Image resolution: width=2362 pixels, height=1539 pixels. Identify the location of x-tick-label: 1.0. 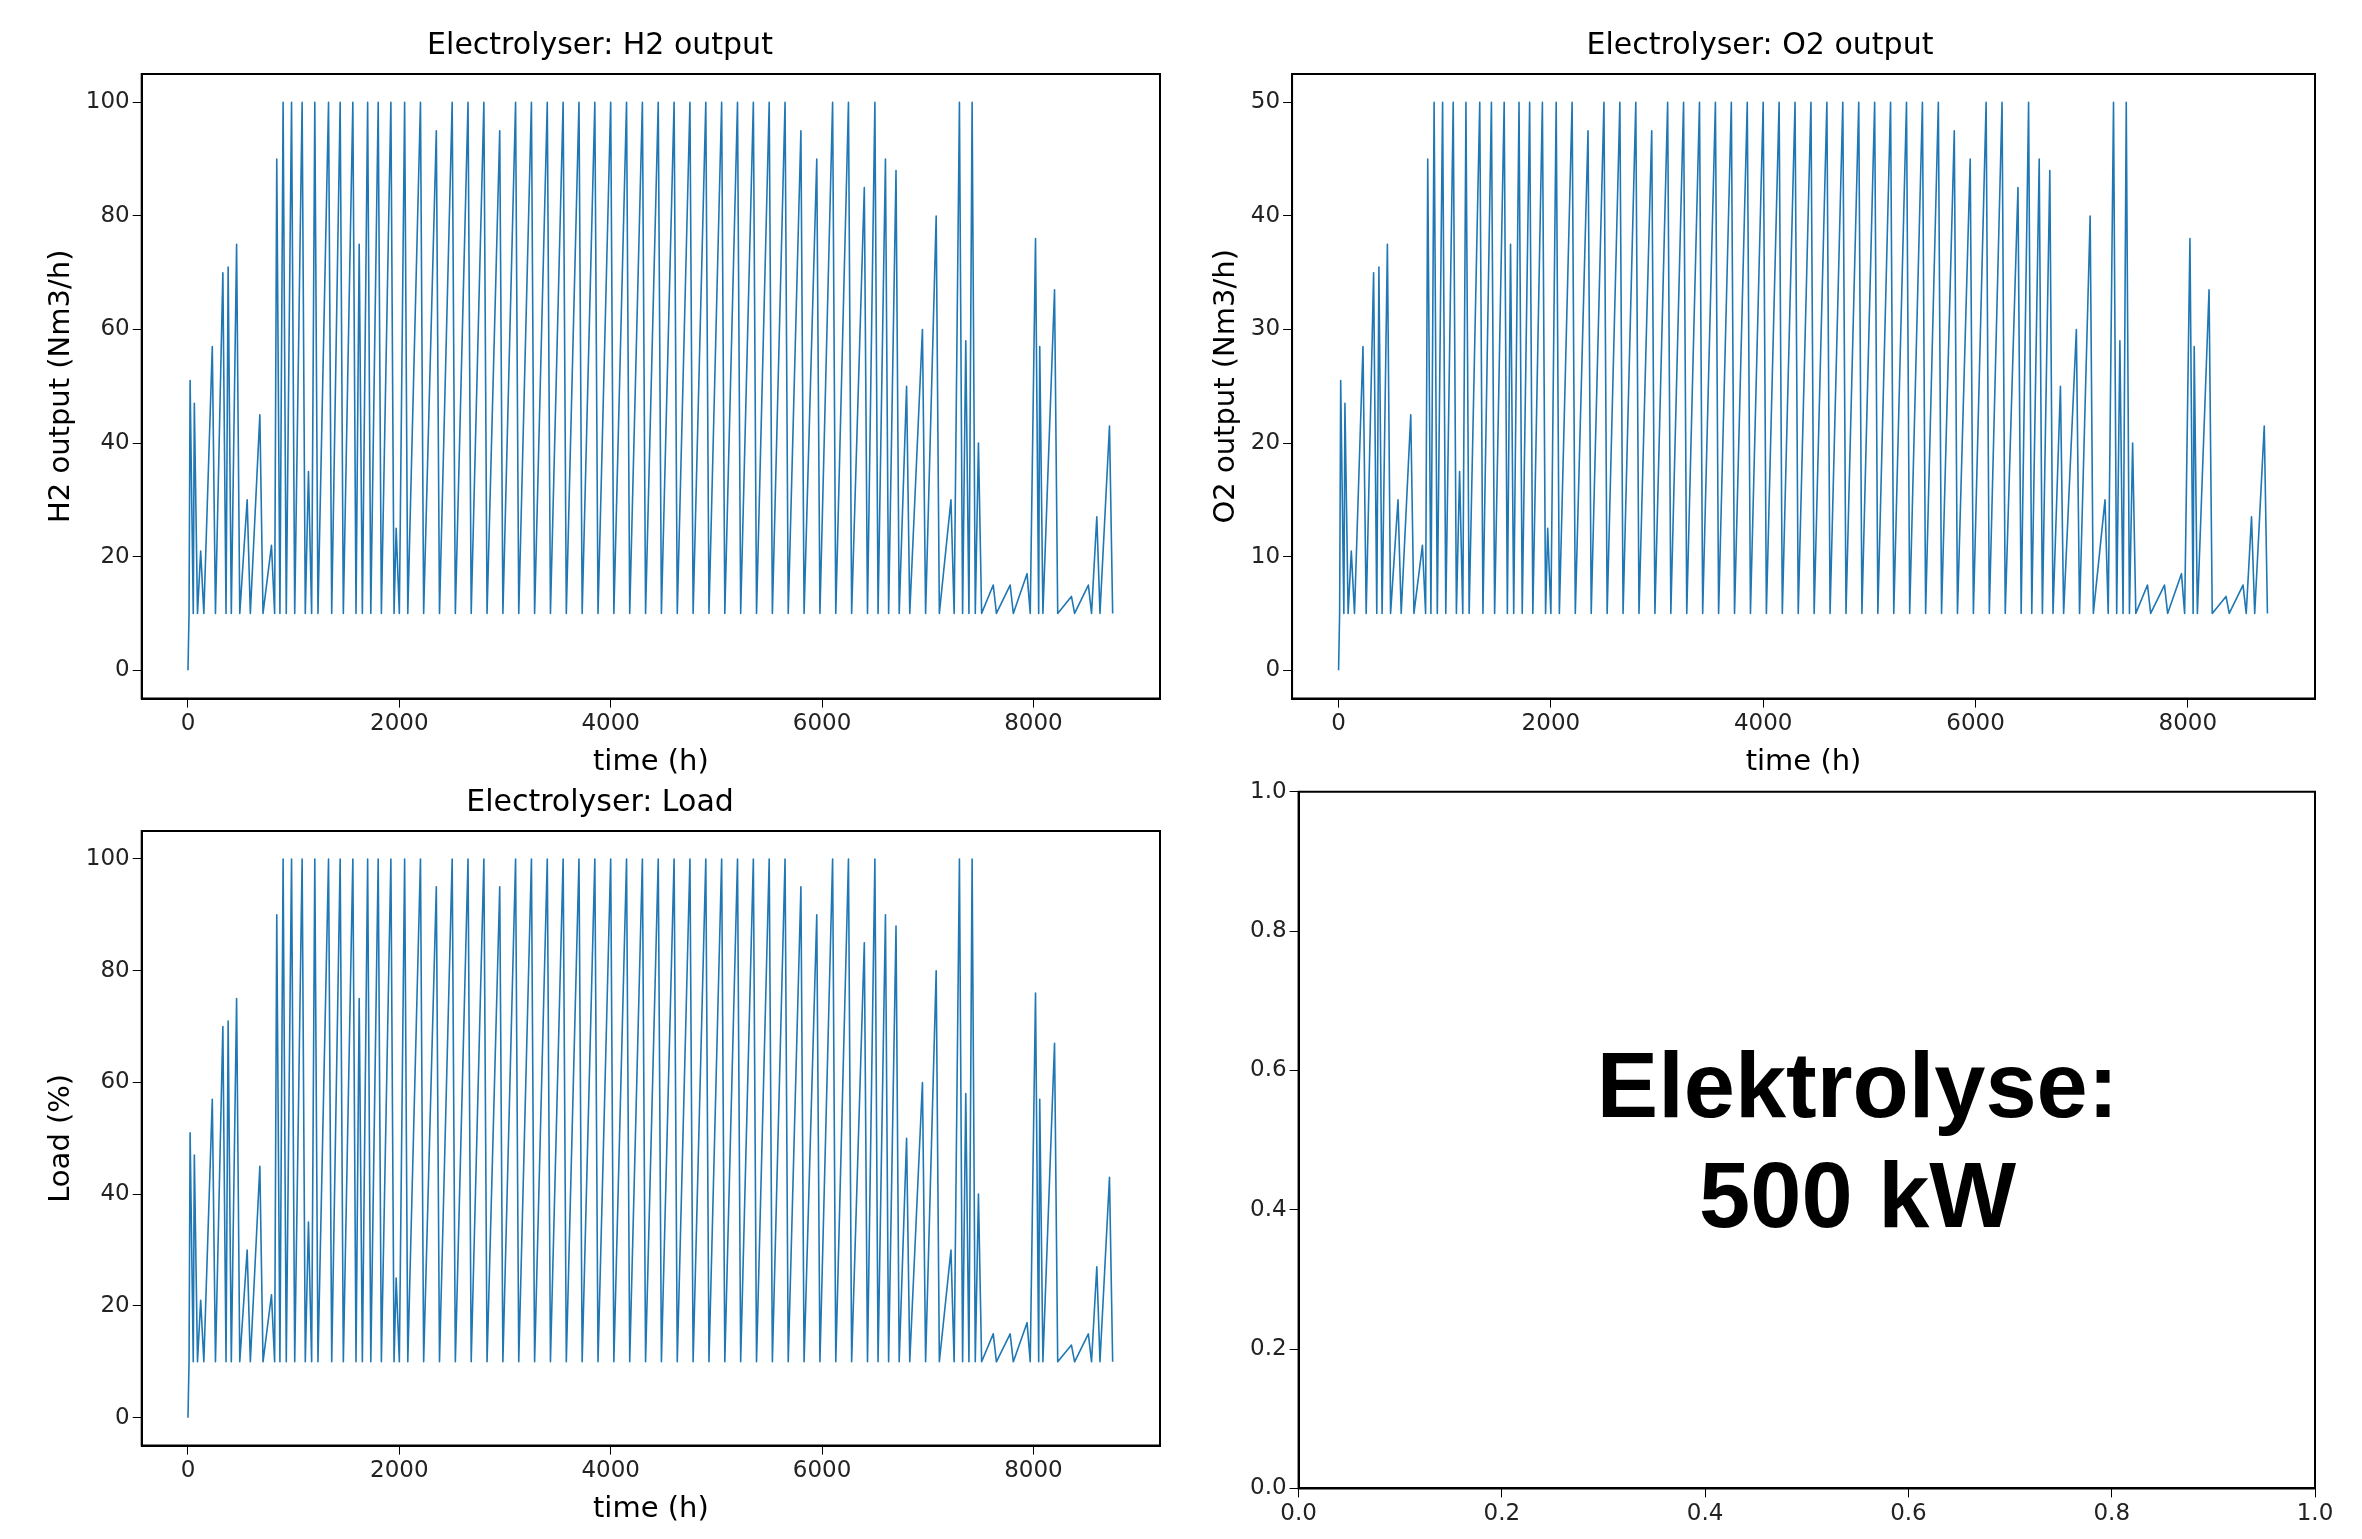
(2315, 1512).